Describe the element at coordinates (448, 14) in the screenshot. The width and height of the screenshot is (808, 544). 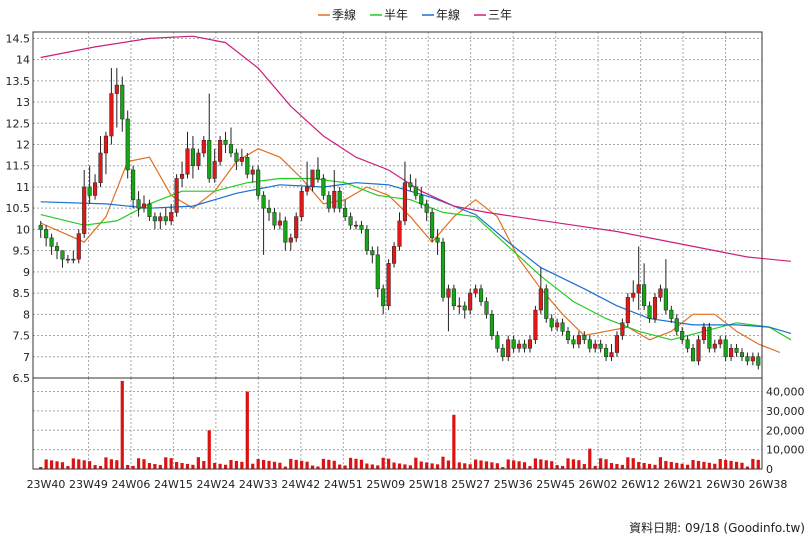
I see `legend-label-2: 年線` at that location.